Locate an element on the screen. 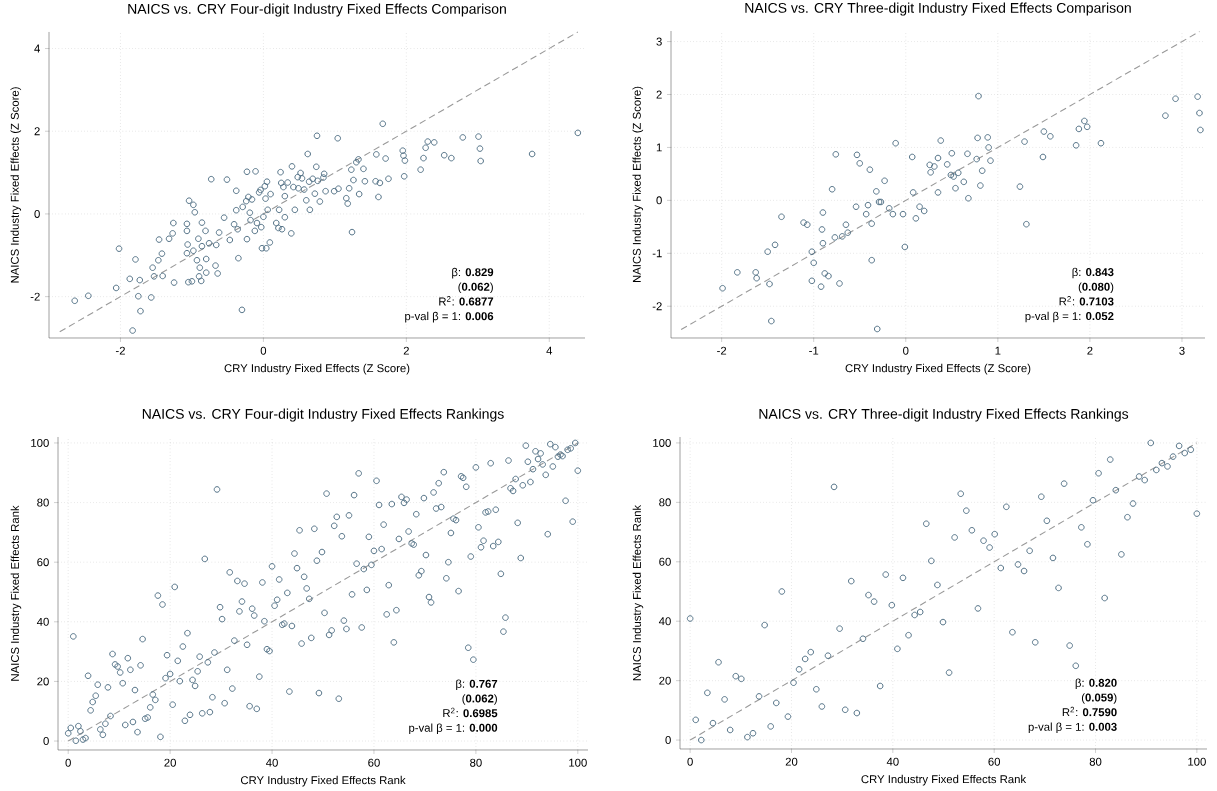 This screenshot has height=791, width=1217. annotation: p-val β = 1: 0.052 is located at coordinates (1069, 317).